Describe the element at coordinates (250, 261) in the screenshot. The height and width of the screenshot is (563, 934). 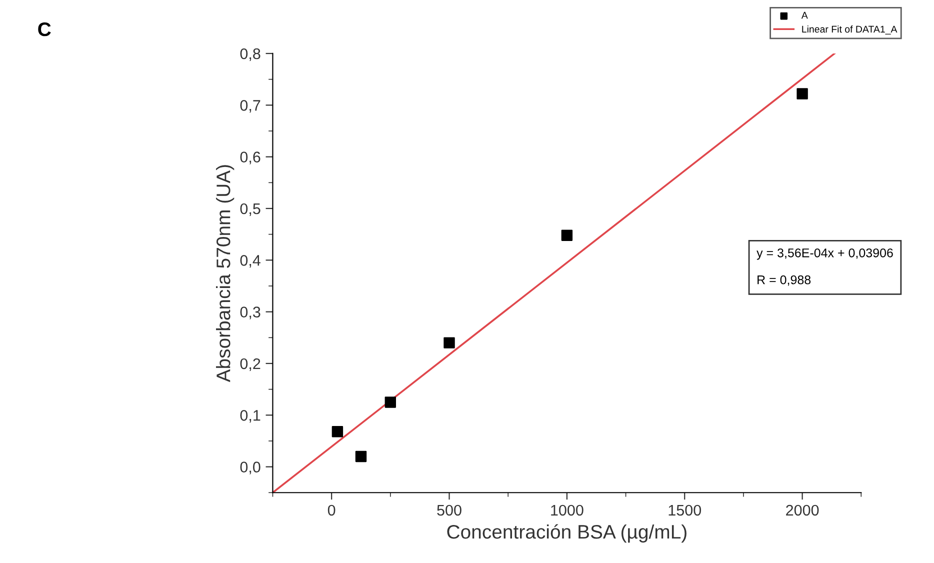
I see `y-tick-label: 0,4` at that location.